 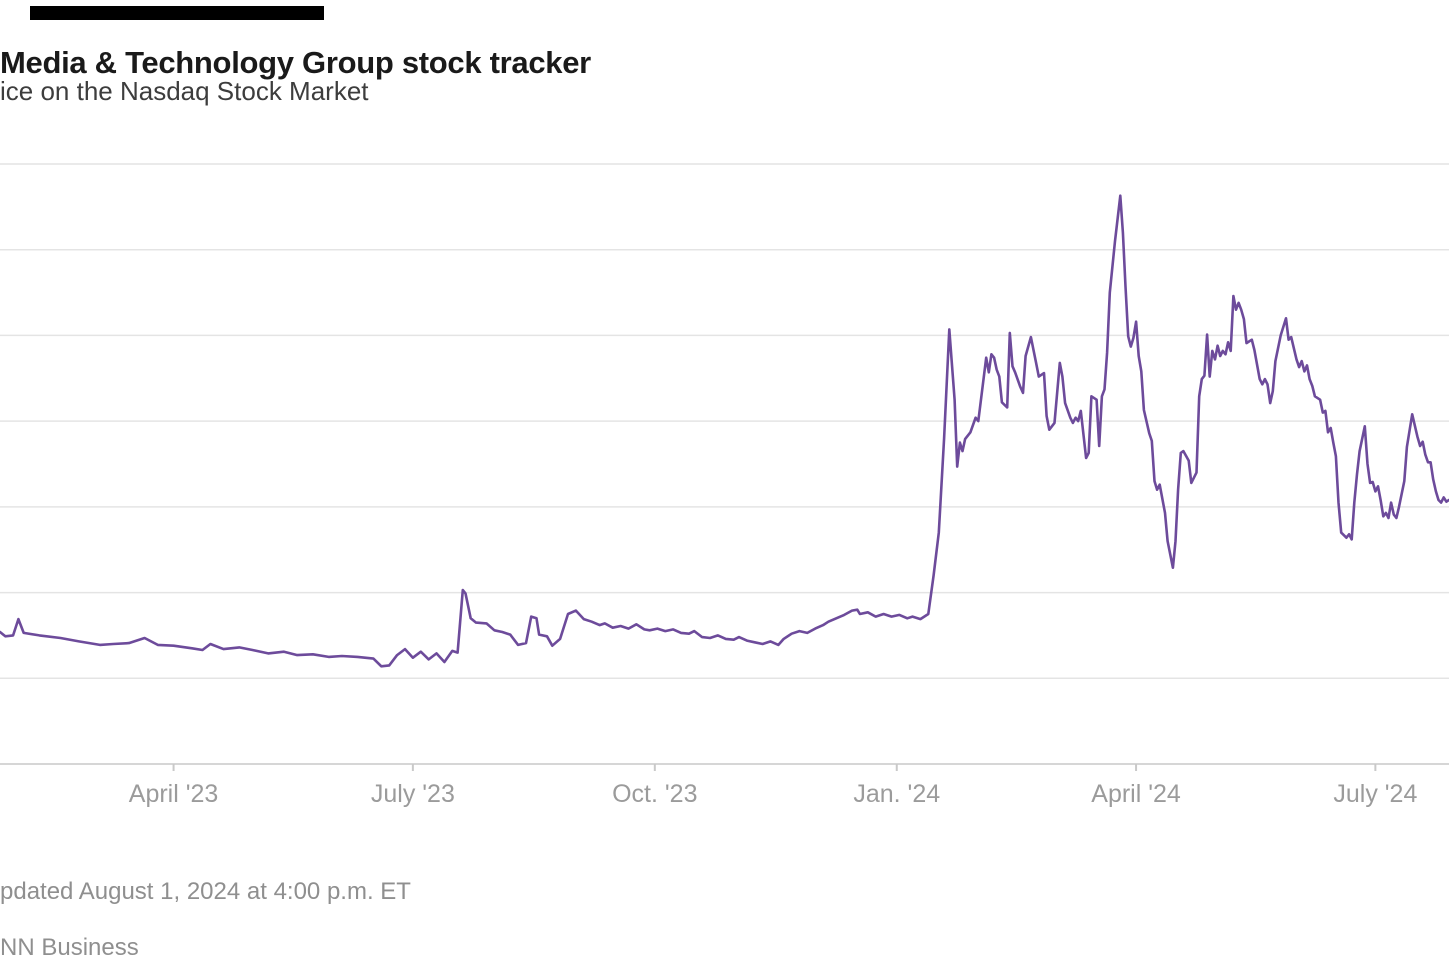 What do you see at coordinates (174, 794) in the screenshot?
I see `x-axis-label: April '23` at bounding box center [174, 794].